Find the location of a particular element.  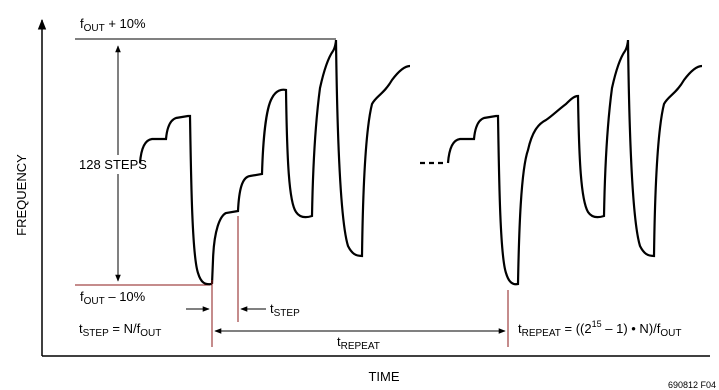

fout-plus-label: fOUT + 10% is located at coordinates (113, 25).